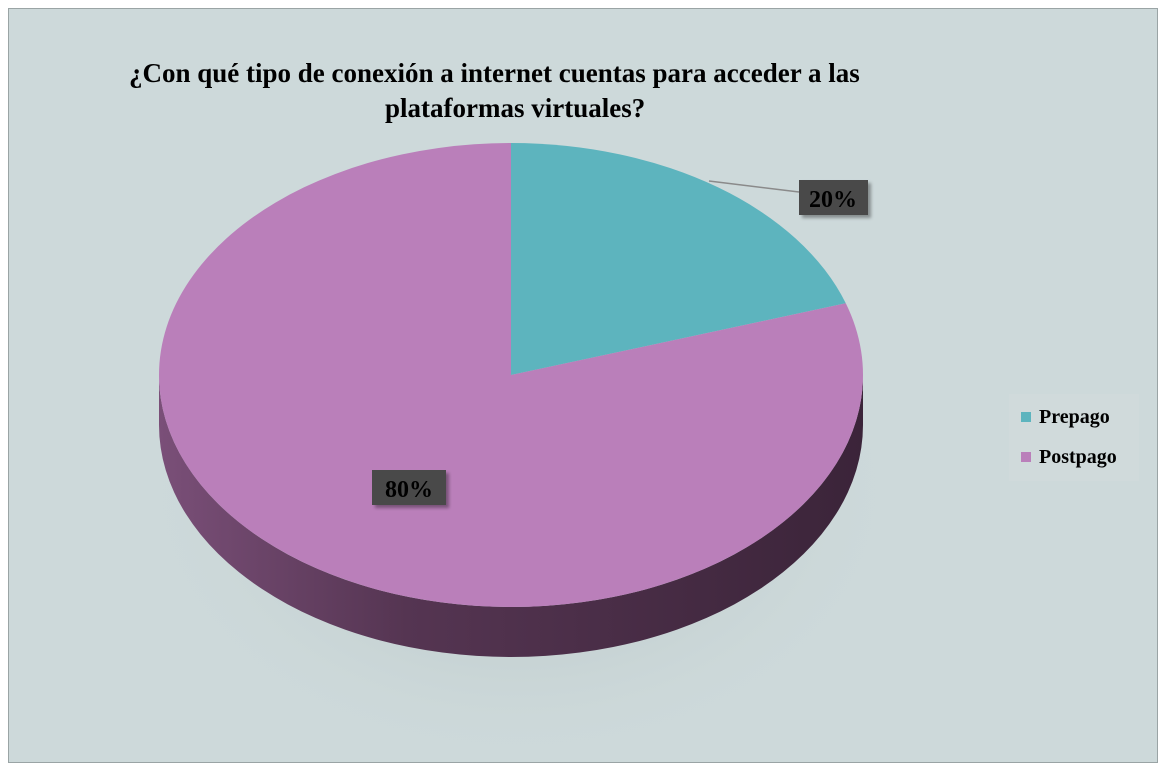 Image resolution: width=1163 pixels, height=771 pixels. Describe the element at coordinates (1026, 457) in the screenshot. I see `legend-swatch-postpago` at that location.